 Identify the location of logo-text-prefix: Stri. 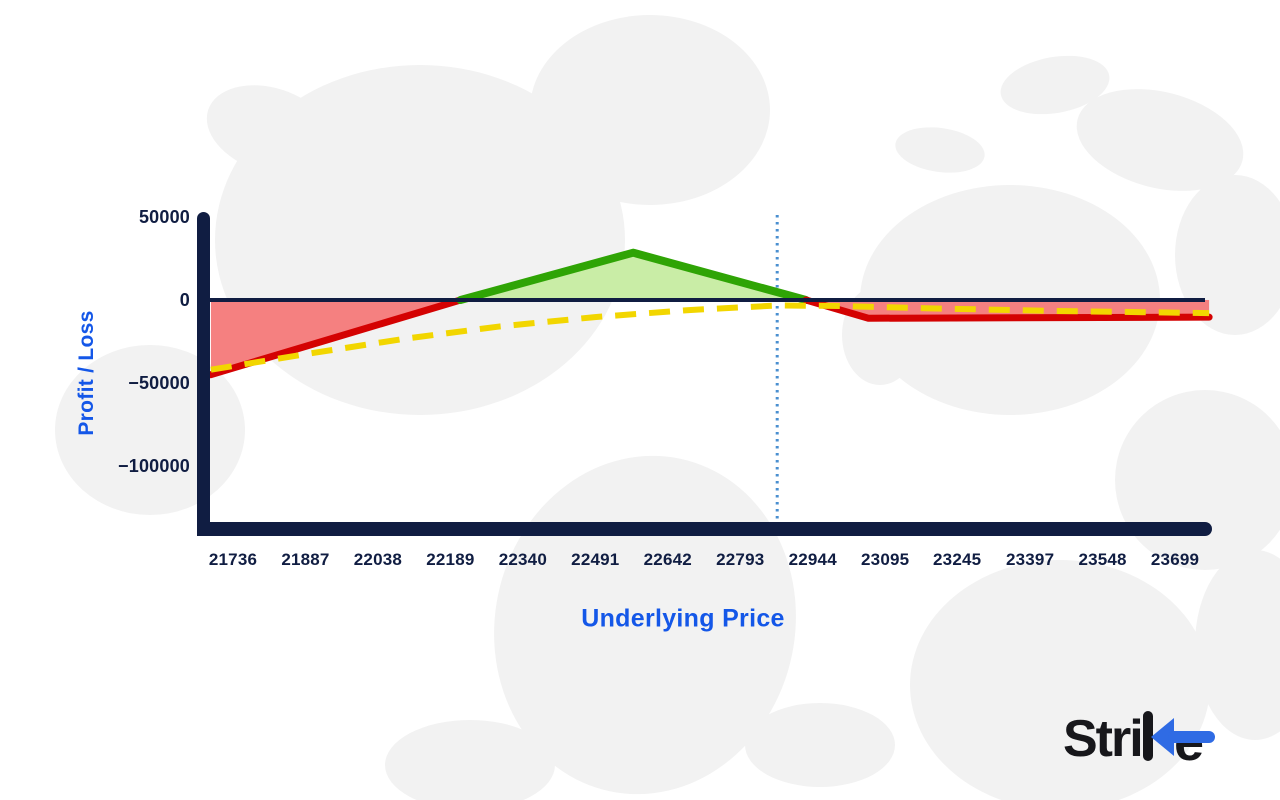
(1103, 739).